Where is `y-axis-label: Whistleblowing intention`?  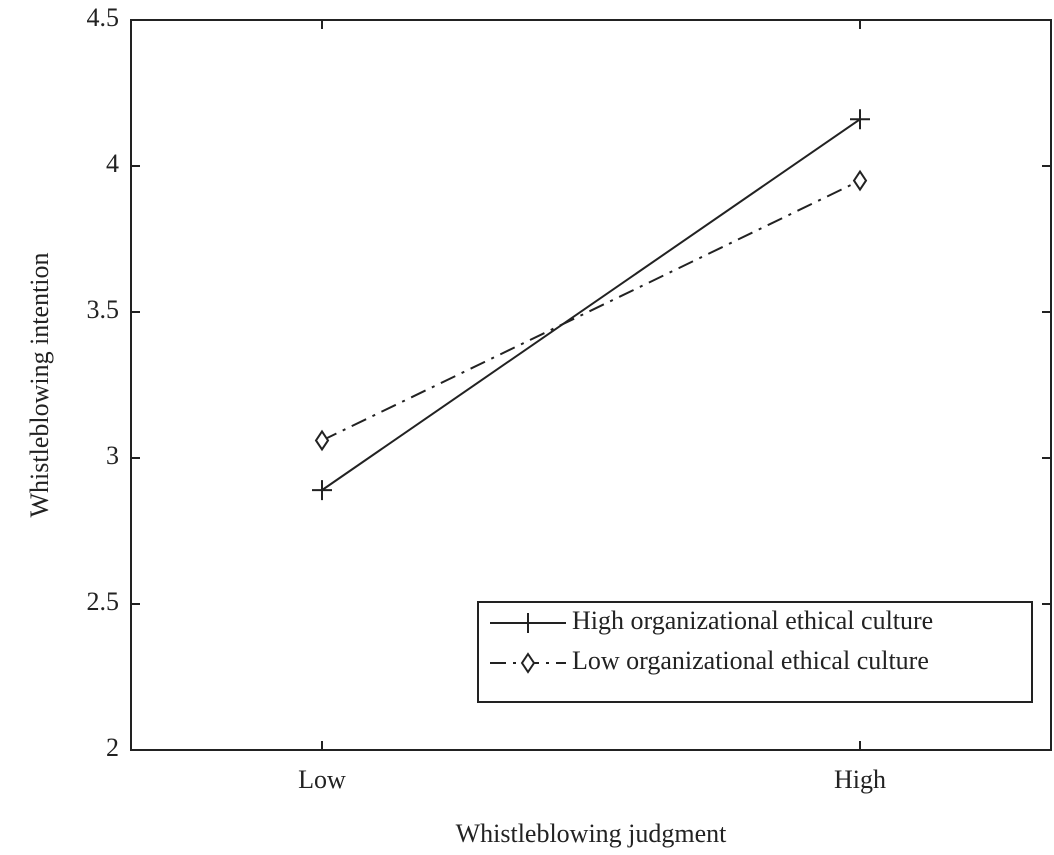
y-axis-label: Whistleblowing intention is located at coordinates (39, 384).